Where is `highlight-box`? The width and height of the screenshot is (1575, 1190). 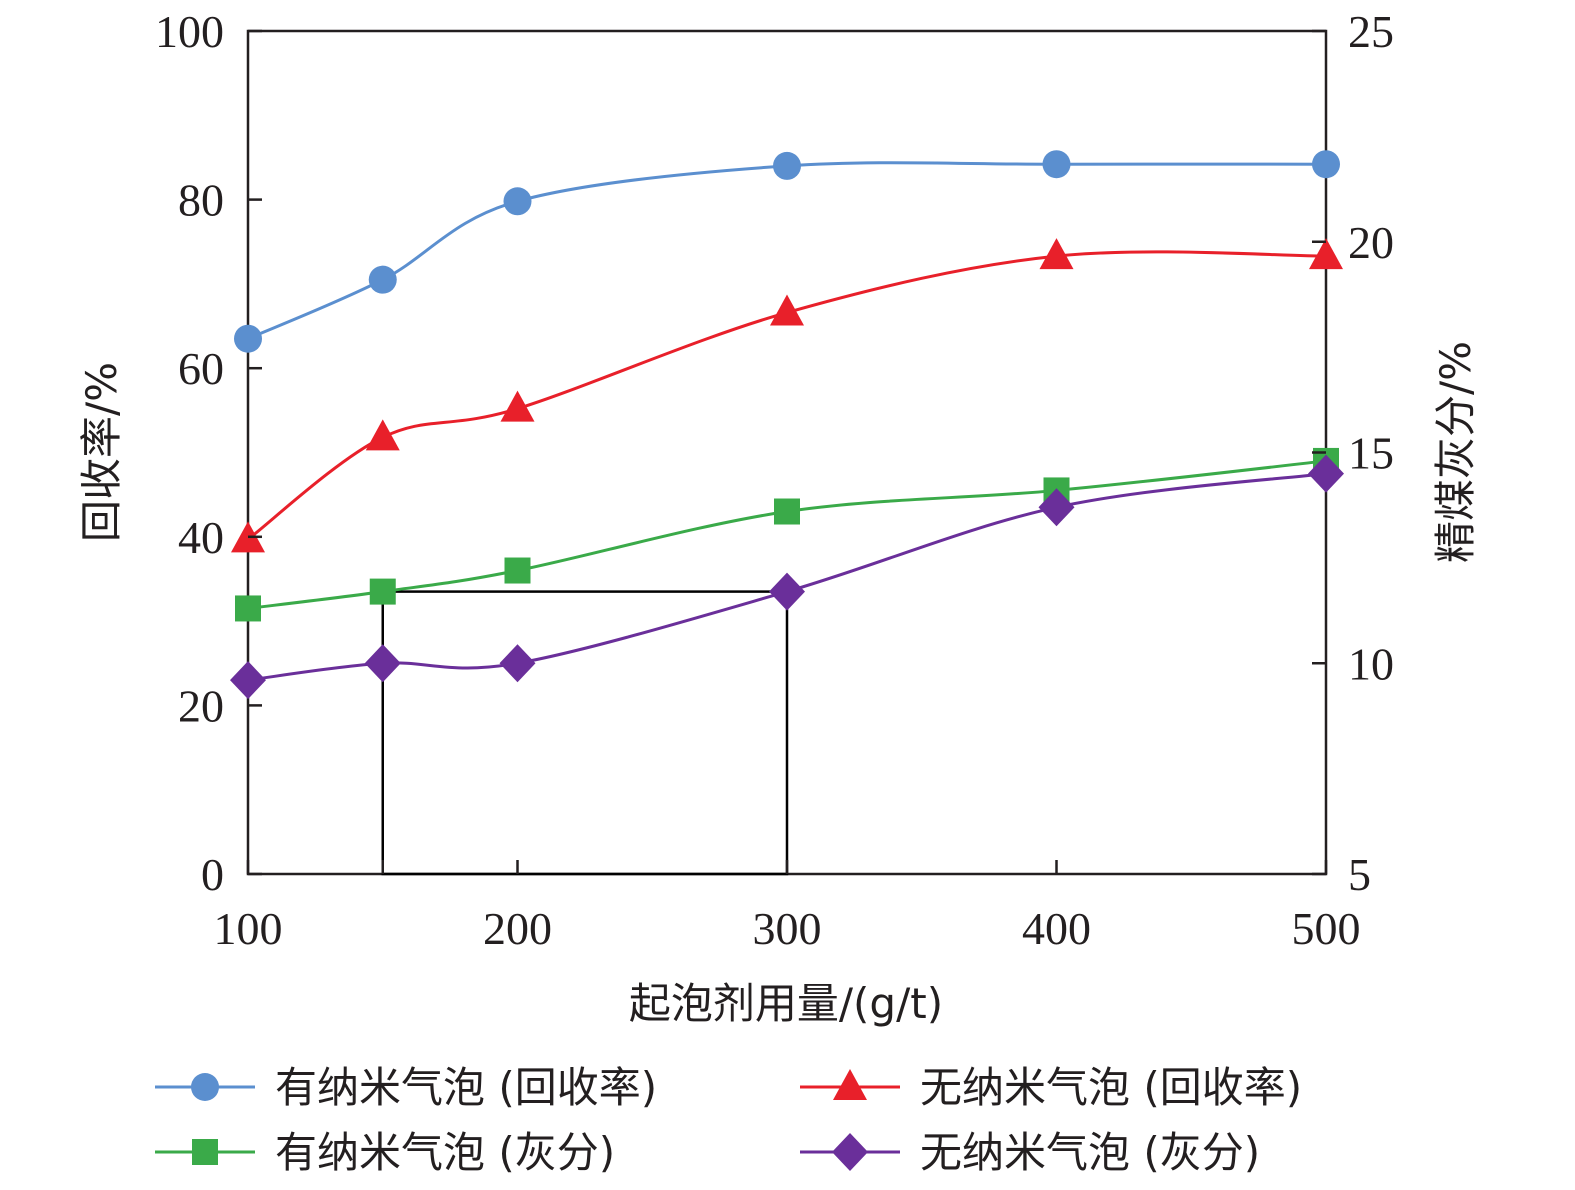 highlight-box is located at coordinates (585, 733).